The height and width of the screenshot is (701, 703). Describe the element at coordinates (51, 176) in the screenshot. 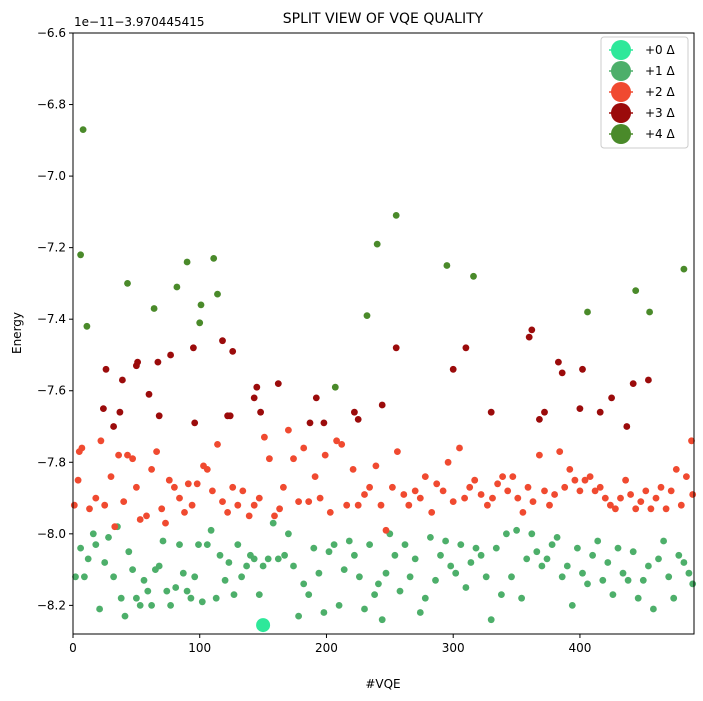

I see `y-tick-label: −7.0` at that location.